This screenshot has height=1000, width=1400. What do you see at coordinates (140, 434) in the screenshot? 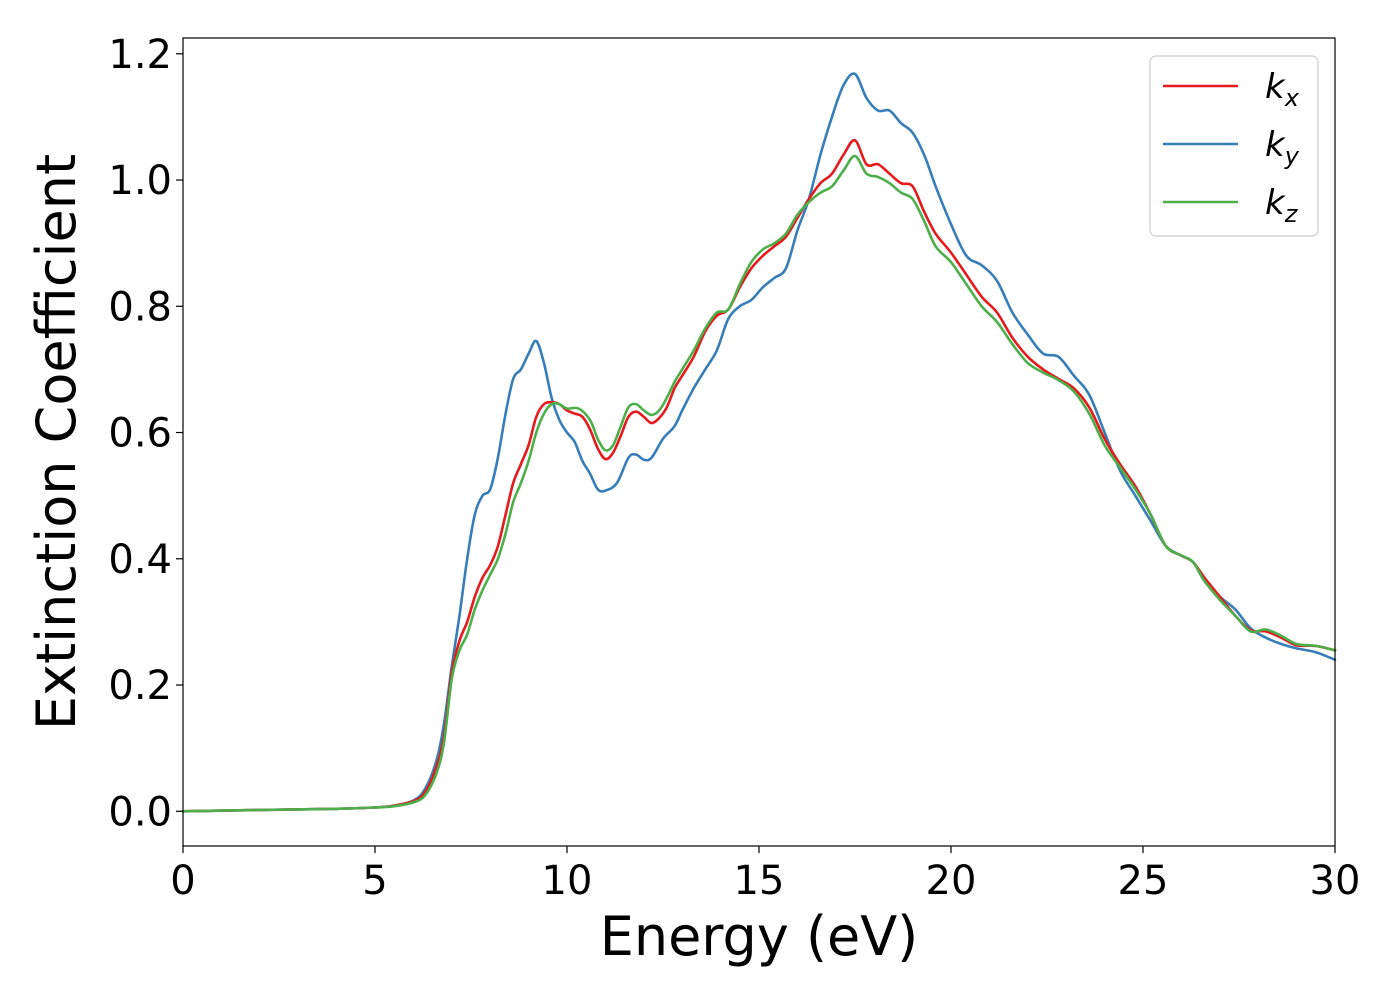
I see `y-tick-label: 0.6` at bounding box center [140, 434].